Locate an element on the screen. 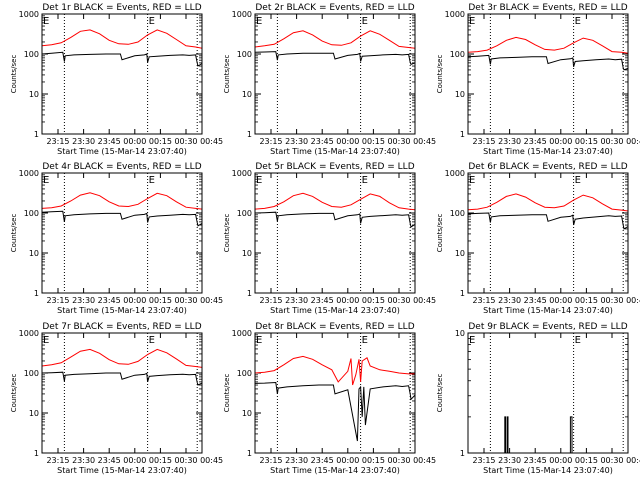 This screenshot has width=640, height=480. plot-title: Det 5r BLACK = Events, RED = LLD is located at coordinates (334, 167).